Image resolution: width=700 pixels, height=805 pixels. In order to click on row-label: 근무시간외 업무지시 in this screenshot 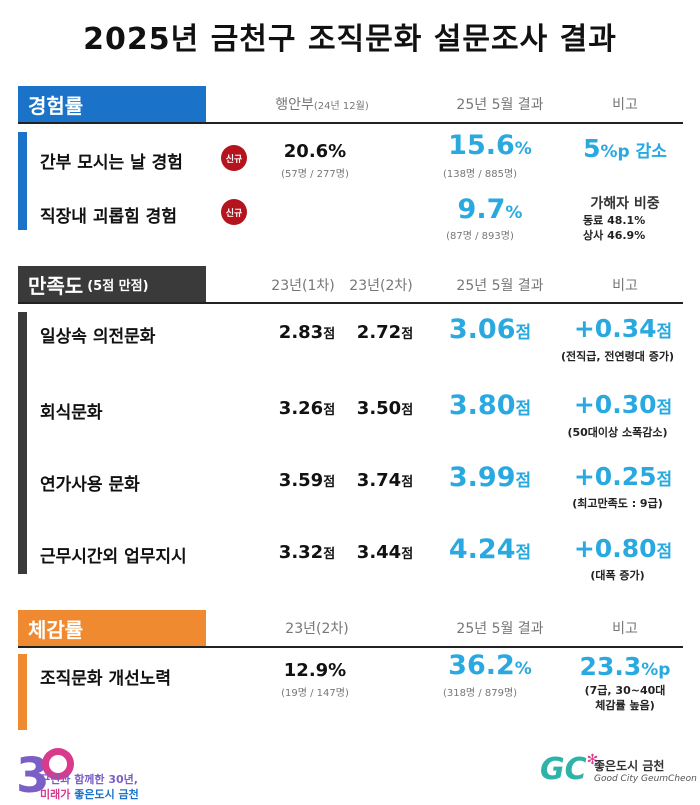, I will do `click(113, 557)`.